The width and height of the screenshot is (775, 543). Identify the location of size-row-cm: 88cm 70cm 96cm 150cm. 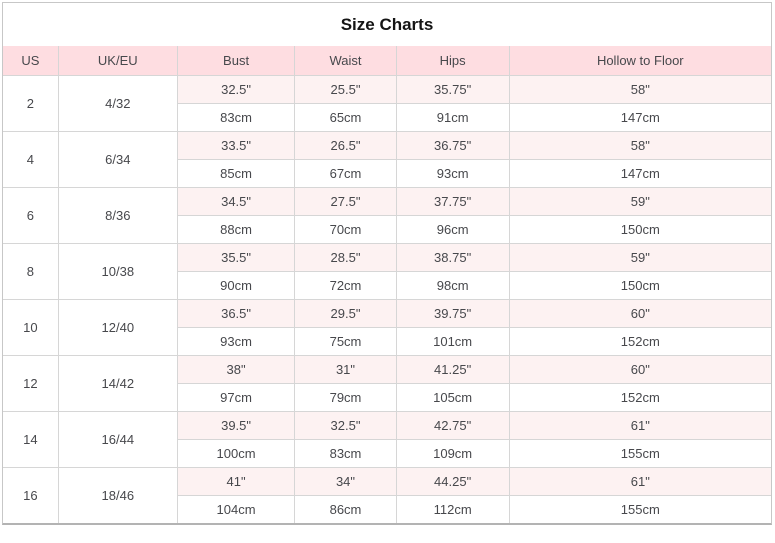
(387, 229).